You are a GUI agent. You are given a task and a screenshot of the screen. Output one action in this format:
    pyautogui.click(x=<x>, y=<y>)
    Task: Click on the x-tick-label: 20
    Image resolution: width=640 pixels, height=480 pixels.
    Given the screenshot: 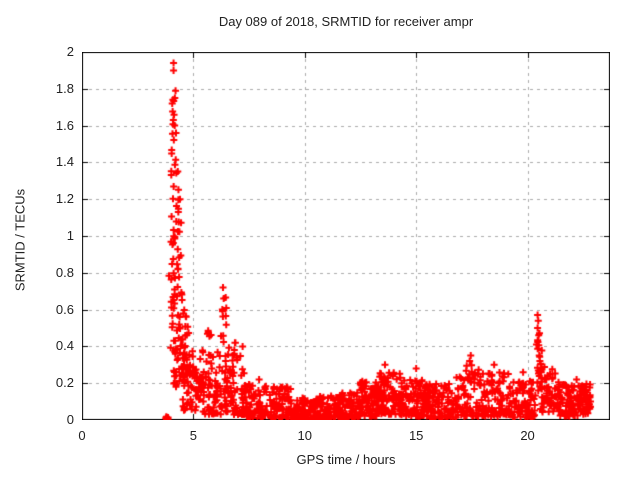 What is the action you would take?
    pyautogui.click(x=527, y=435)
    